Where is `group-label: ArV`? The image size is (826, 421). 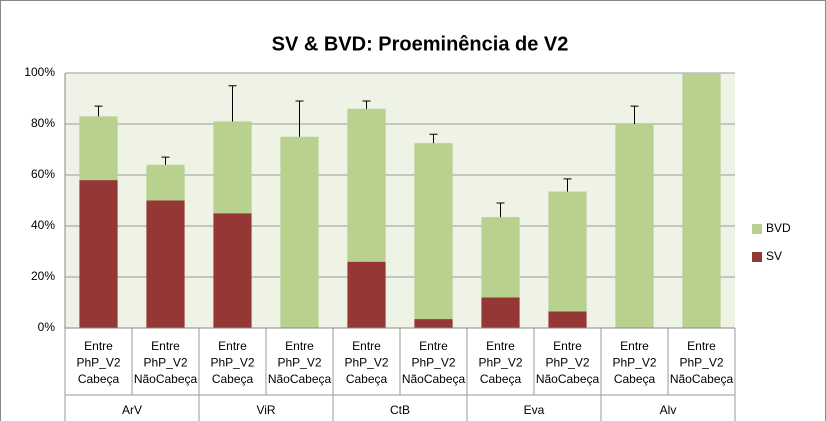
group-label: ArV is located at coordinates (132, 410).